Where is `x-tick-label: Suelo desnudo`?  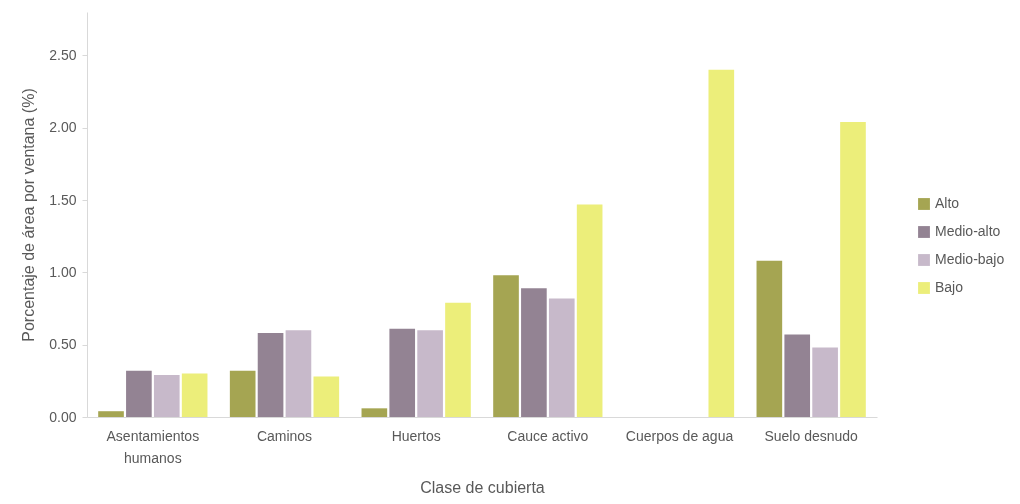
x-tick-label: Suelo desnudo is located at coordinates (811, 435).